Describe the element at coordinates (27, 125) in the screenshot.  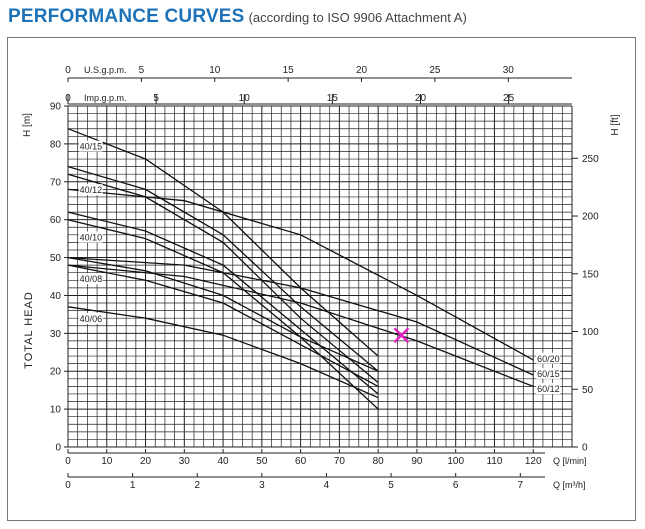
I see `y-unit-left: H [m]` at that location.